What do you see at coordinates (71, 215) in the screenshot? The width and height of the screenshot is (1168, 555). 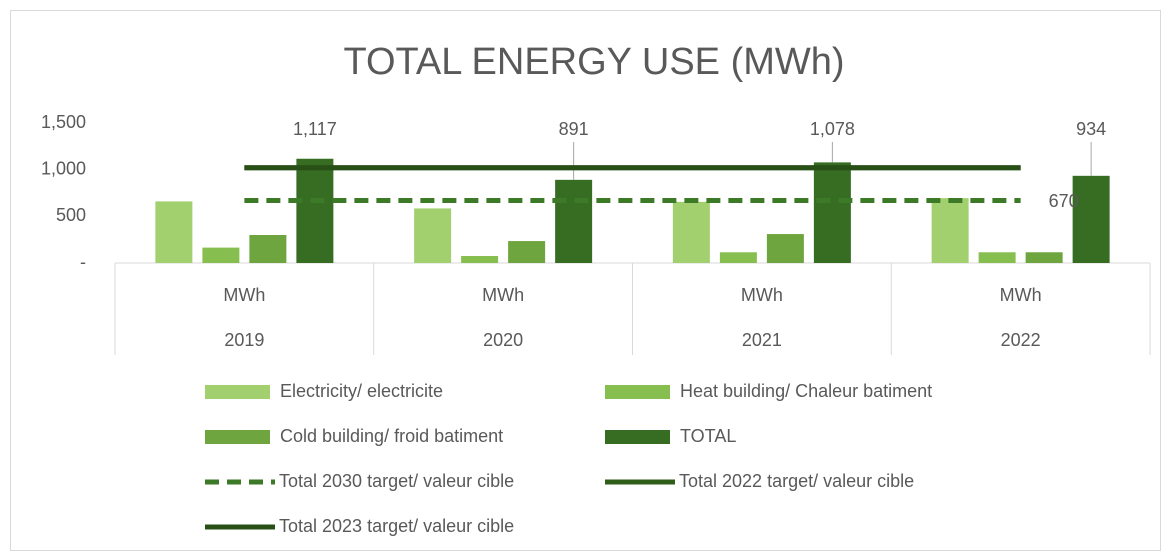 I see `y-tick-label: 500` at bounding box center [71, 215].